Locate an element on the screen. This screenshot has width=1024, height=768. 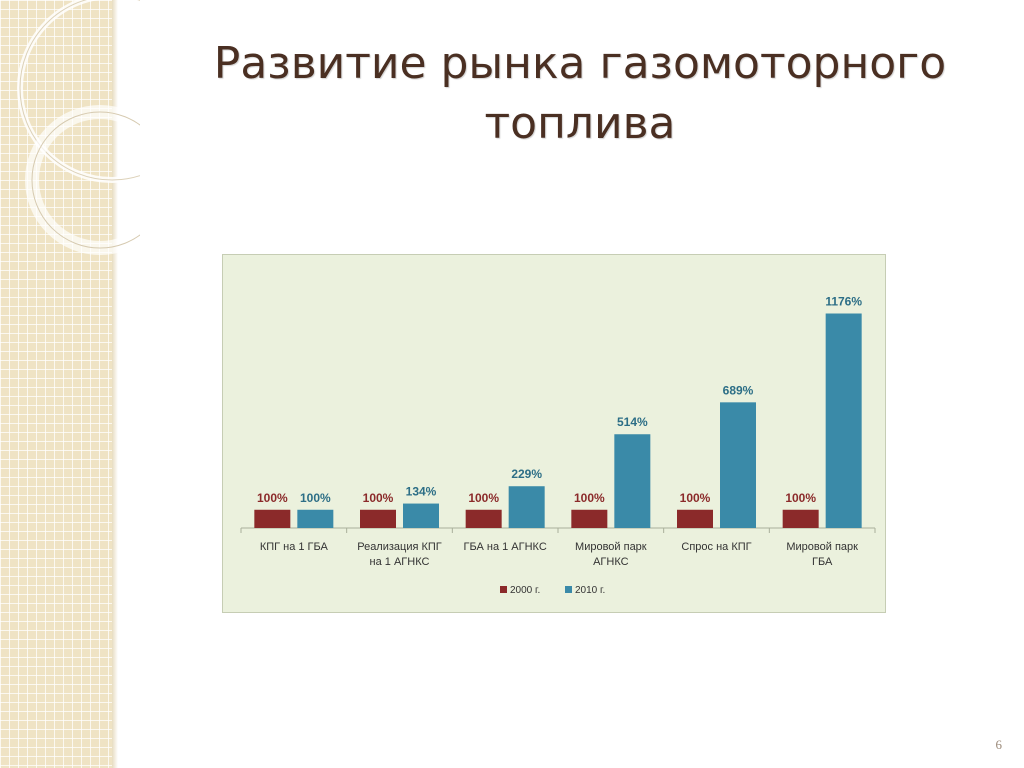
category-label: на 1 АГНКС is located at coordinates (400, 562).